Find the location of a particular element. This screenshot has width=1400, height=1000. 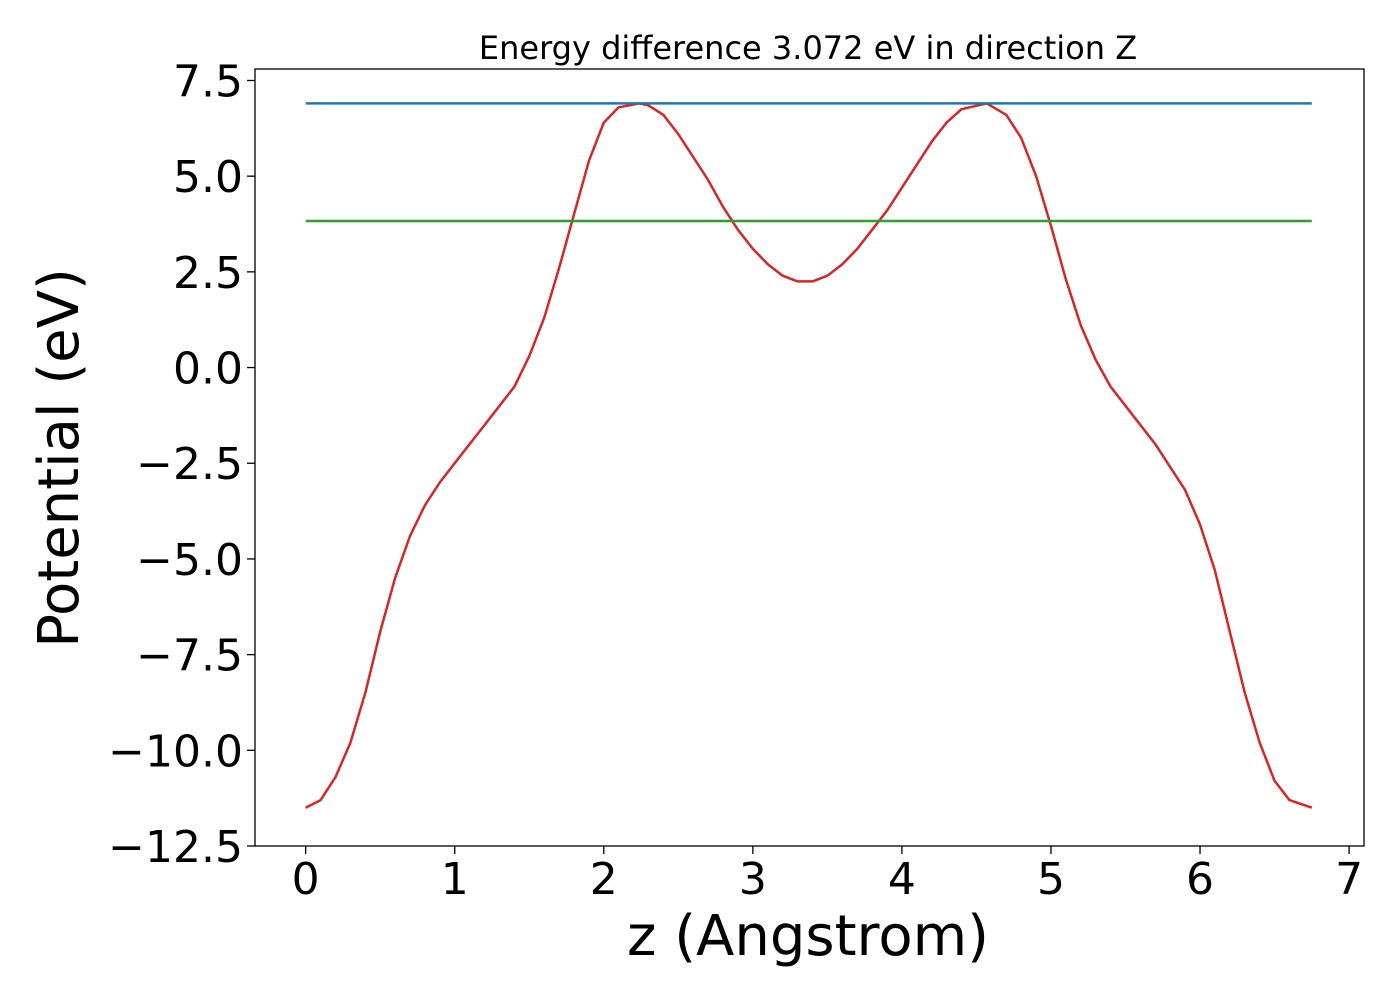

y-axis-ticks: 7.5 5.0 2.5 0.0 −2.5 −5.0 −7.5 −10.0 −12.5 is located at coordinates (181, 464).